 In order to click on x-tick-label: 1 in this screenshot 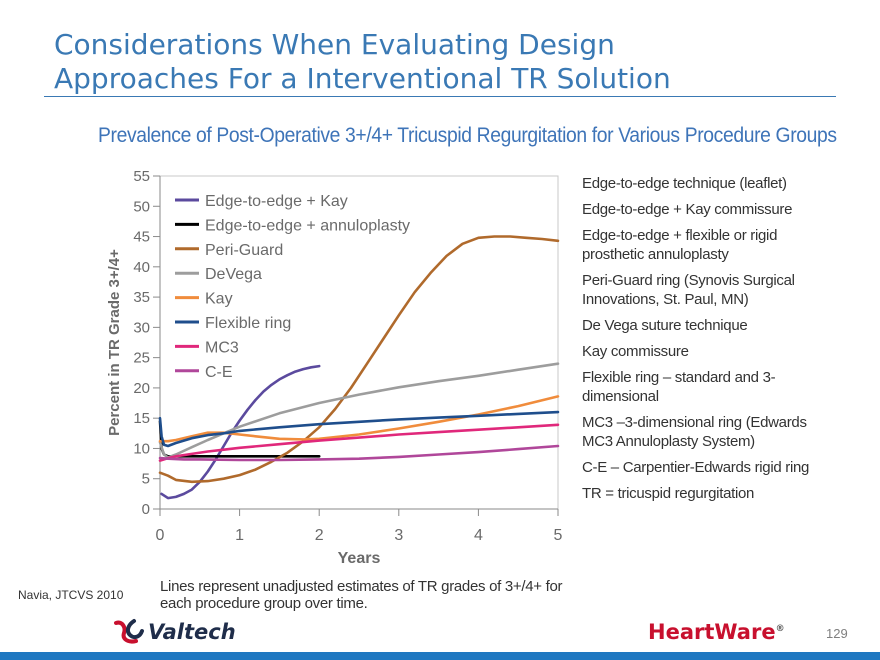, I will do `click(239, 535)`.